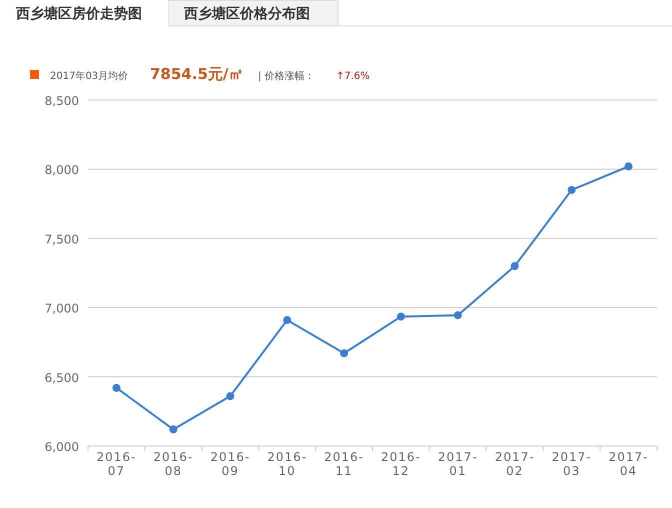 This screenshot has width=672, height=508. I want to click on chart-title: 西乡塘区房价走势图, so click(78, 13).